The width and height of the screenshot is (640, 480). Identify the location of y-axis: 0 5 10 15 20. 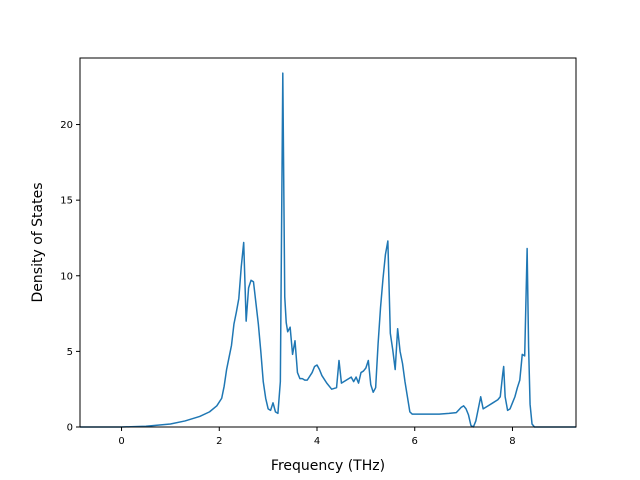
(70, 277).